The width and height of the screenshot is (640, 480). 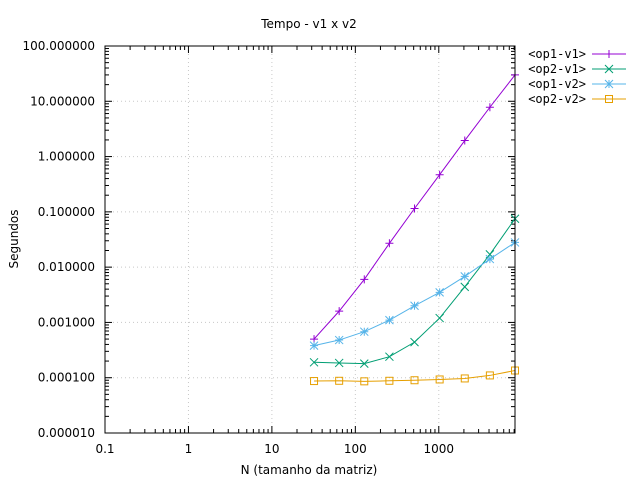 I want to click on legend-item: <op1-v1>, so click(x=577, y=54).